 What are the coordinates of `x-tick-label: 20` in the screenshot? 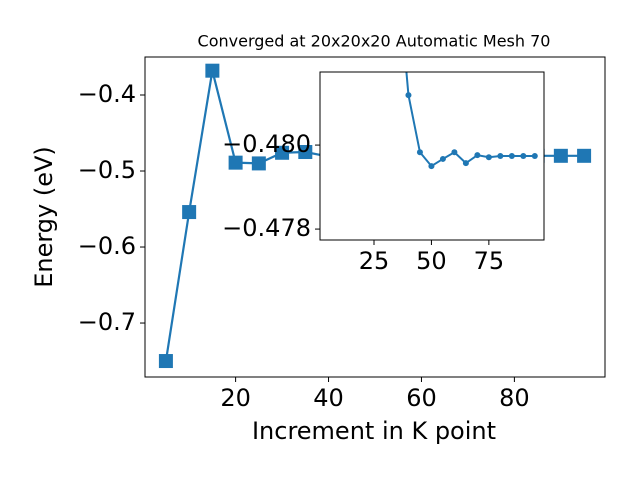 It's located at (235, 398).